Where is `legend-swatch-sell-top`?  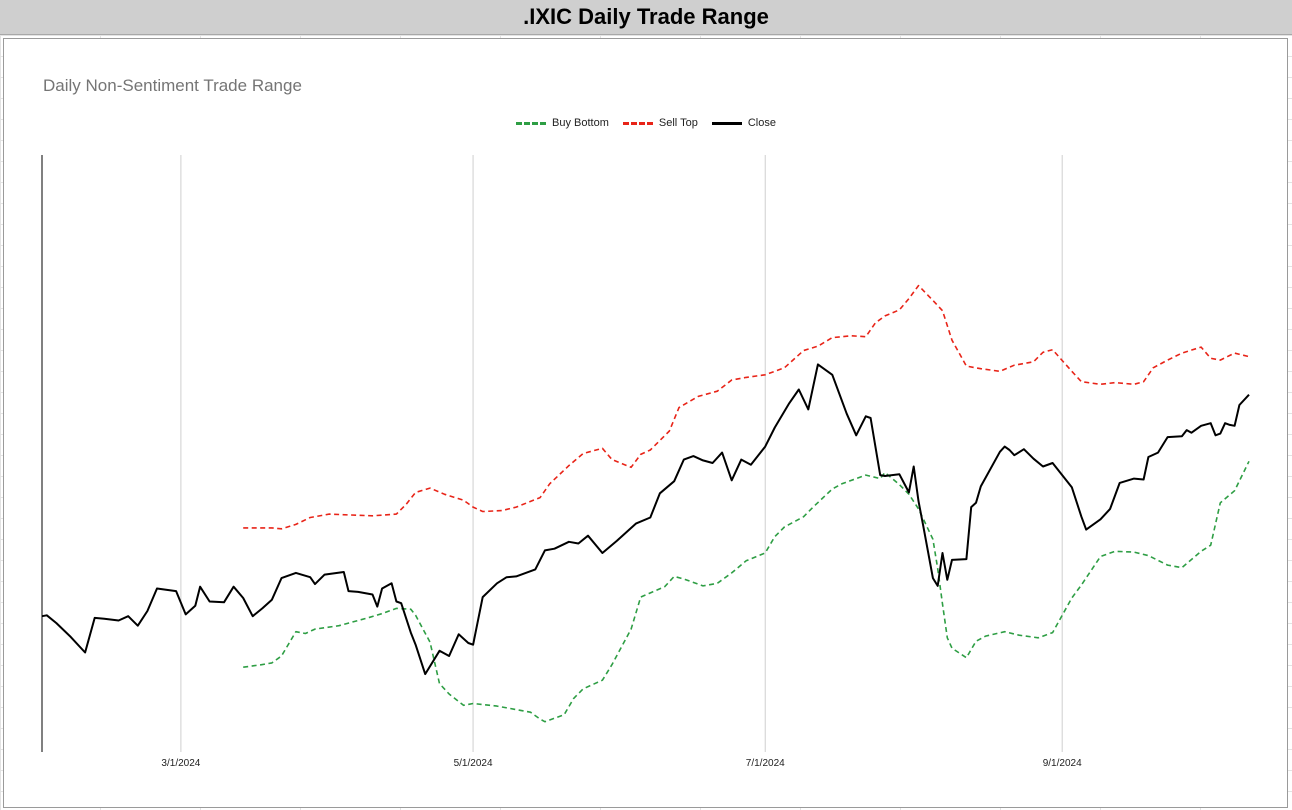 legend-swatch-sell-top is located at coordinates (637, 123).